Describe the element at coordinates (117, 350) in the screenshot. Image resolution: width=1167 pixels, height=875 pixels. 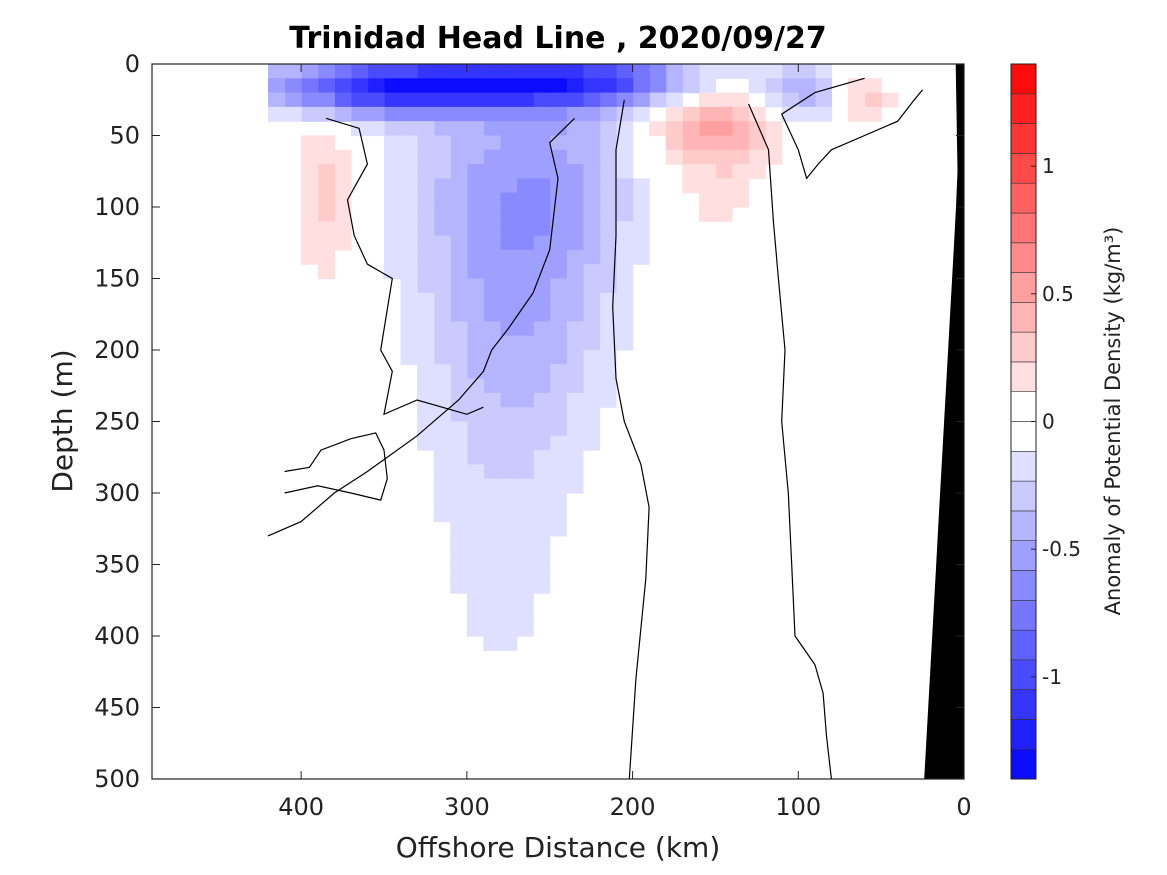
I see `y-tick-label: 200` at that location.